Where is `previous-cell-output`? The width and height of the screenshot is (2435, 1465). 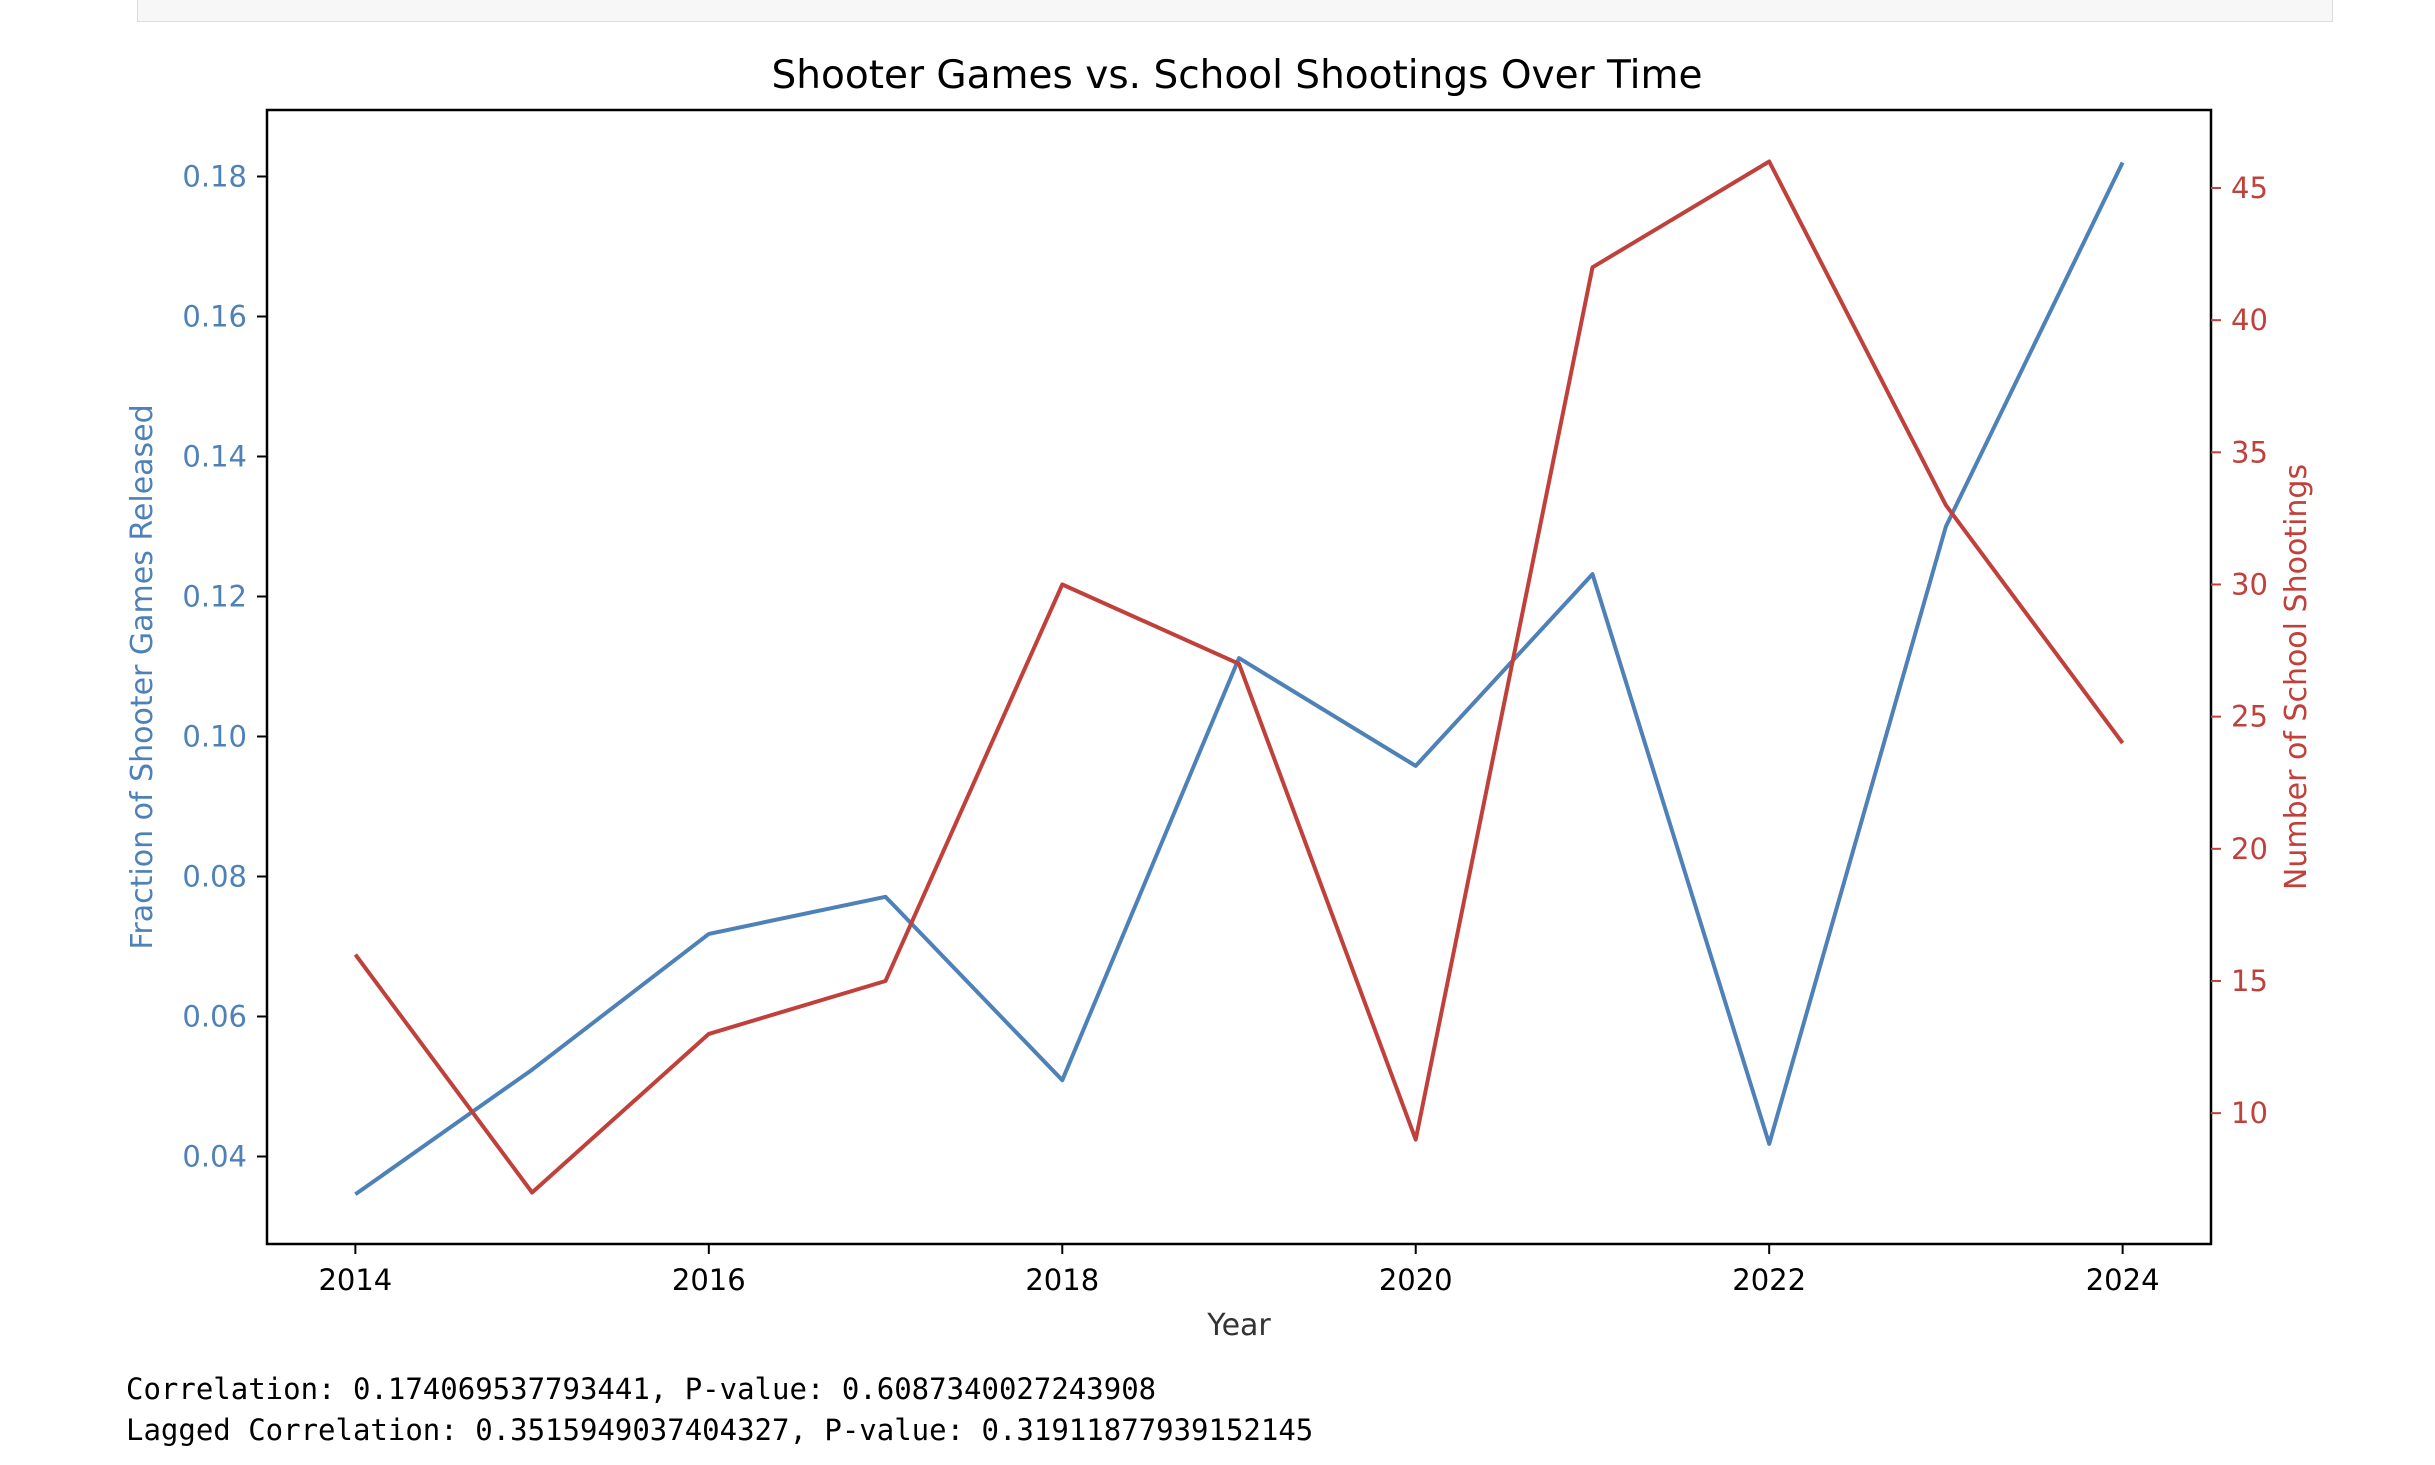
previous-cell-output is located at coordinates (1235, 11).